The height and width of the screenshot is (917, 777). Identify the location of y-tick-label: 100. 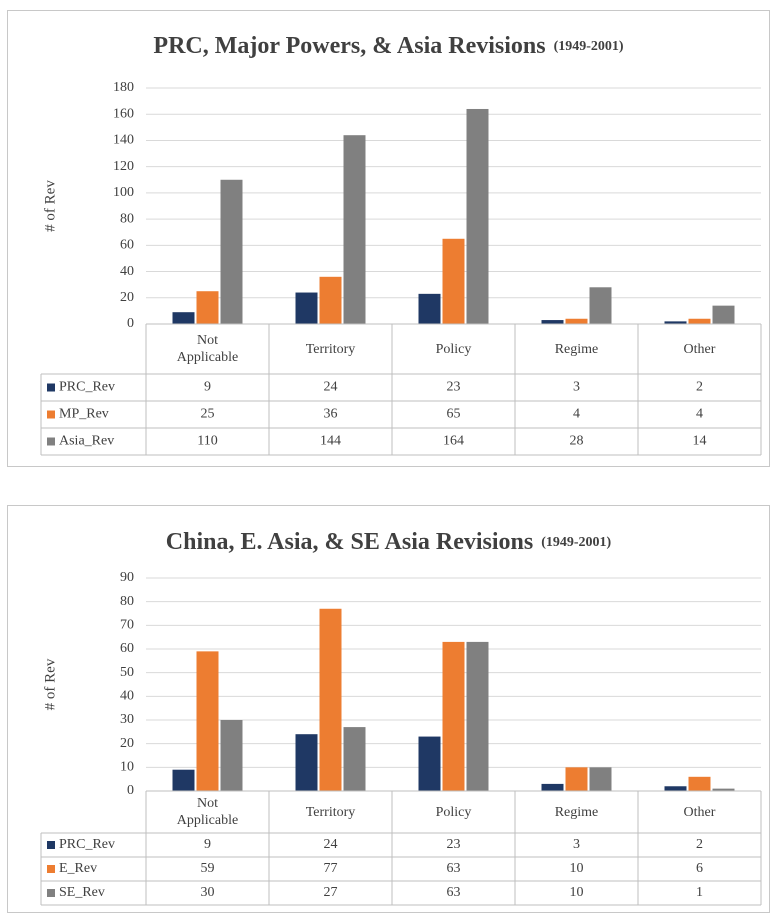
(123, 192).